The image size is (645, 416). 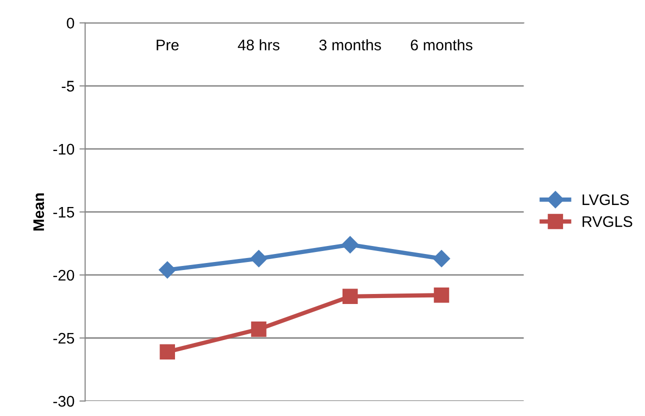 I want to click on y-tick-label: -20, so click(x=63, y=275).